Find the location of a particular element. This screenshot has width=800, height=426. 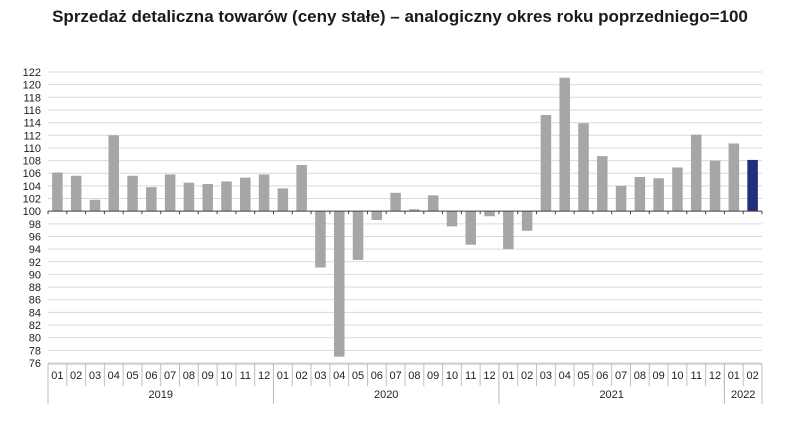

y-tick-label: 122 is located at coordinates (32, 73).